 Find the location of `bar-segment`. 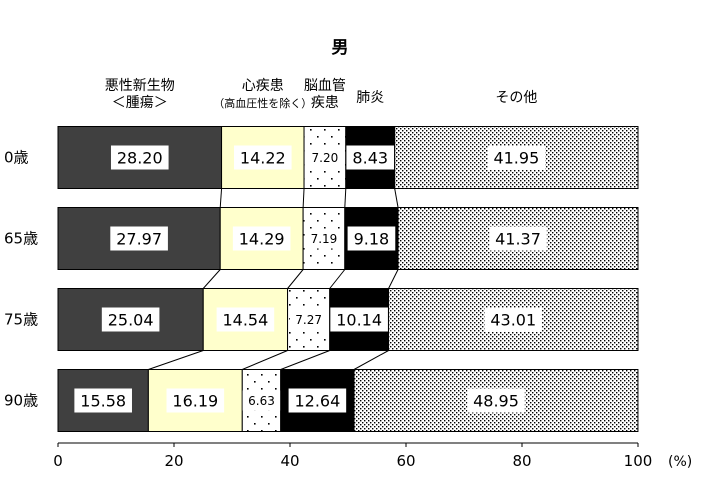

bar-segment is located at coordinates (139, 238).